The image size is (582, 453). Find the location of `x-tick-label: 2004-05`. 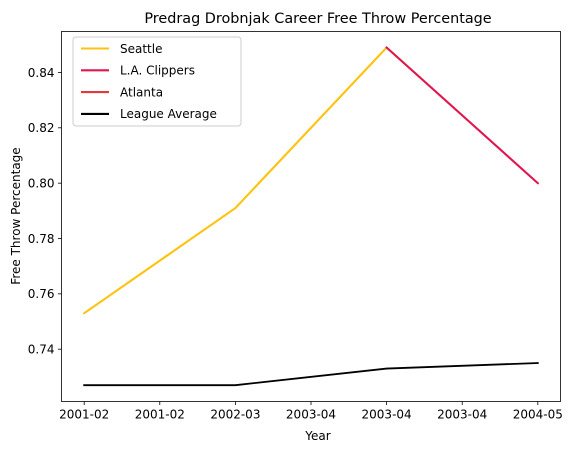

x-tick-label: 2004-05 is located at coordinates (538, 415).